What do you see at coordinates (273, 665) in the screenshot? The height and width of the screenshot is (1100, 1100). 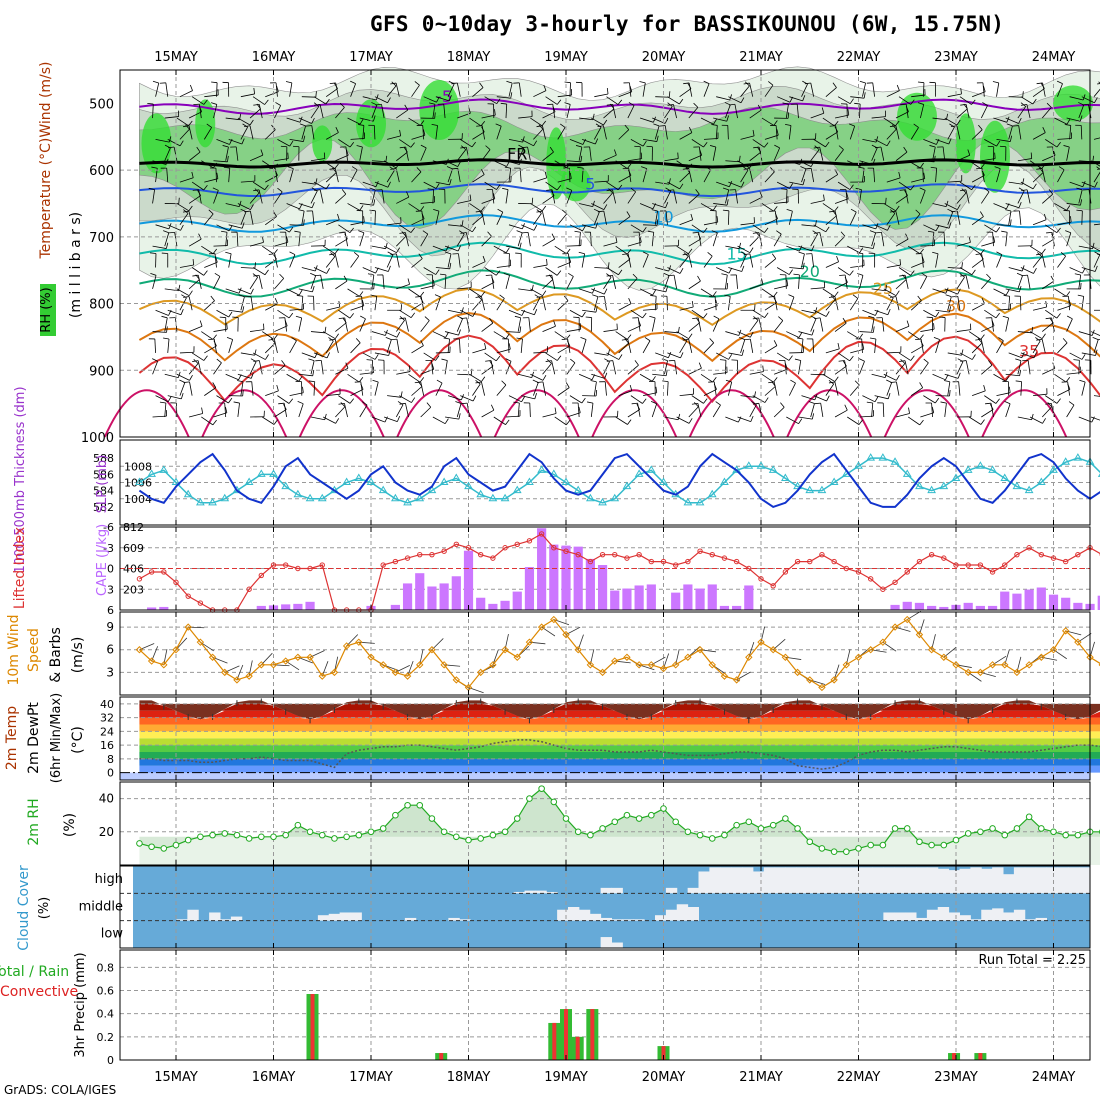 I see `wind-speed-marker` at bounding box center [273, 665].